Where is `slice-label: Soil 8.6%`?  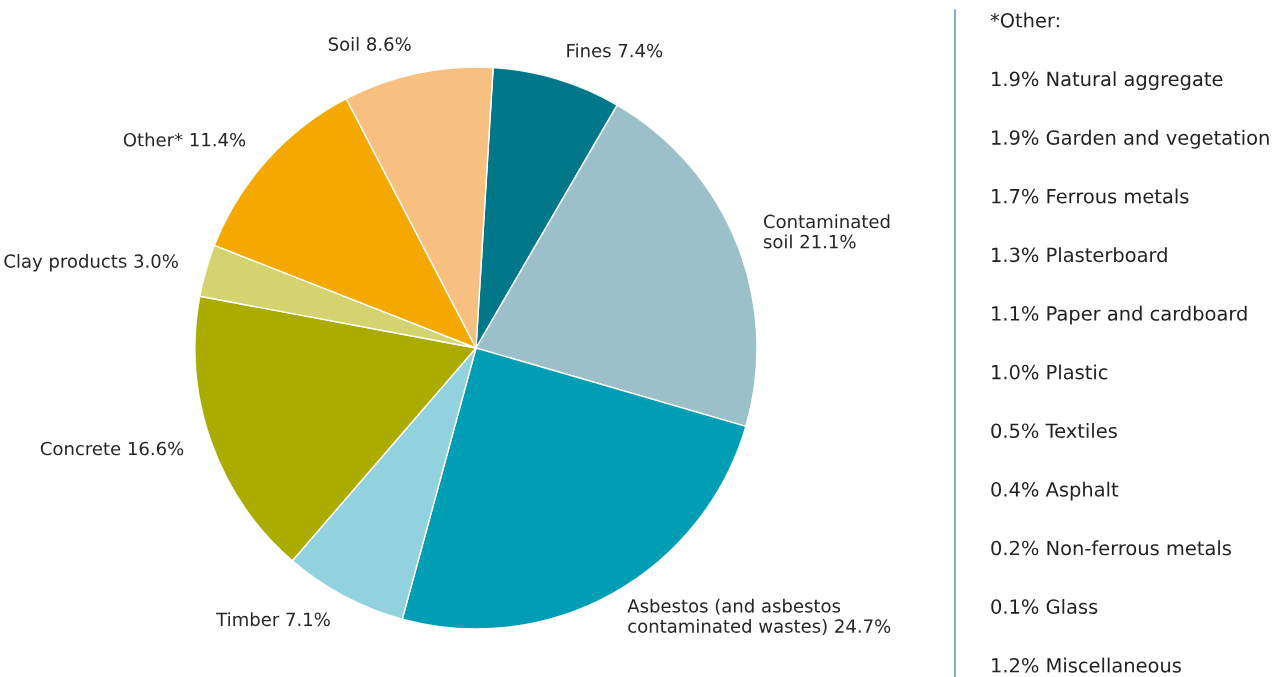 slice-label: Soil 8.6% is located at coordinates (369, 43).